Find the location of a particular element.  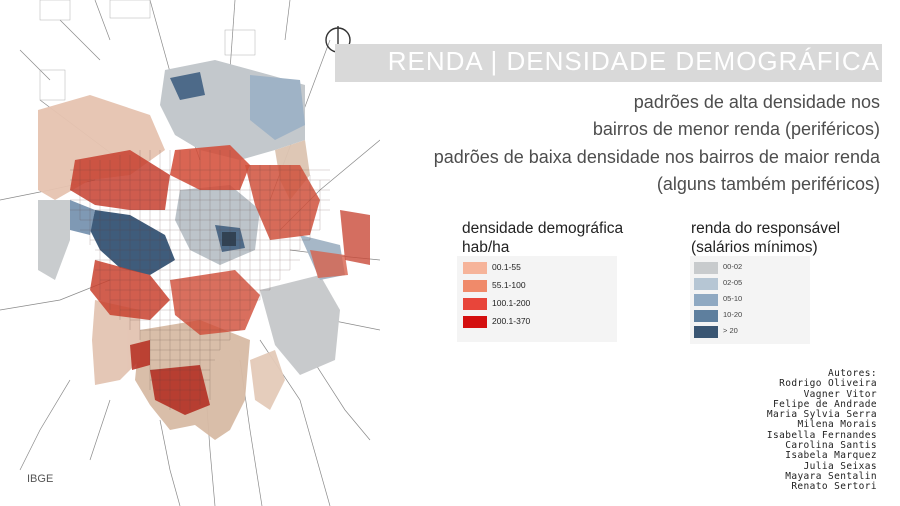

density-label: 100.1-200 is located at coordinates (511, 303).